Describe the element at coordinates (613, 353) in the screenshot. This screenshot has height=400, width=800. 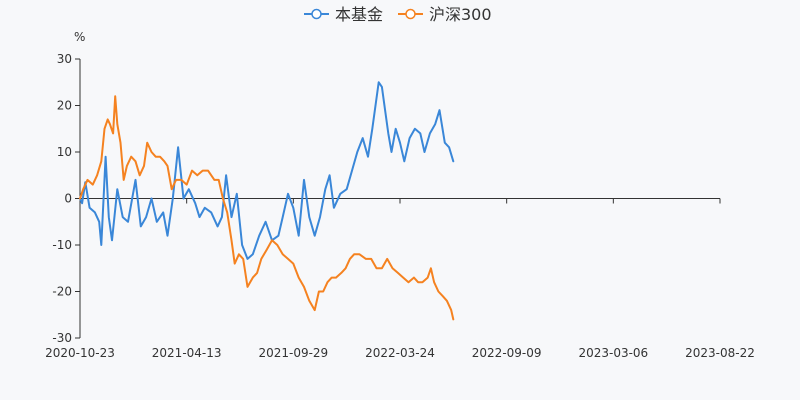
I see `x-tick-label: 2023-03-06` at that location.